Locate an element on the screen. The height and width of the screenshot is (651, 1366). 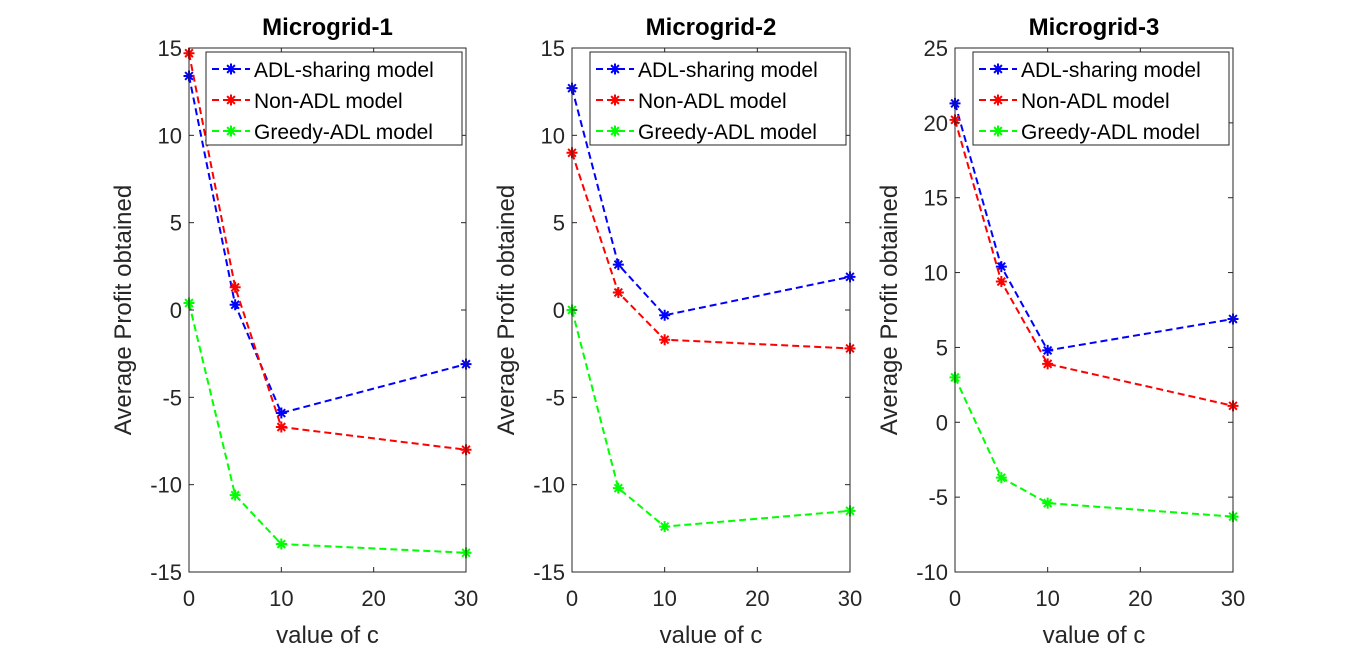
chart-title: Microgrid-3 is located at coordinates (1094, 27).